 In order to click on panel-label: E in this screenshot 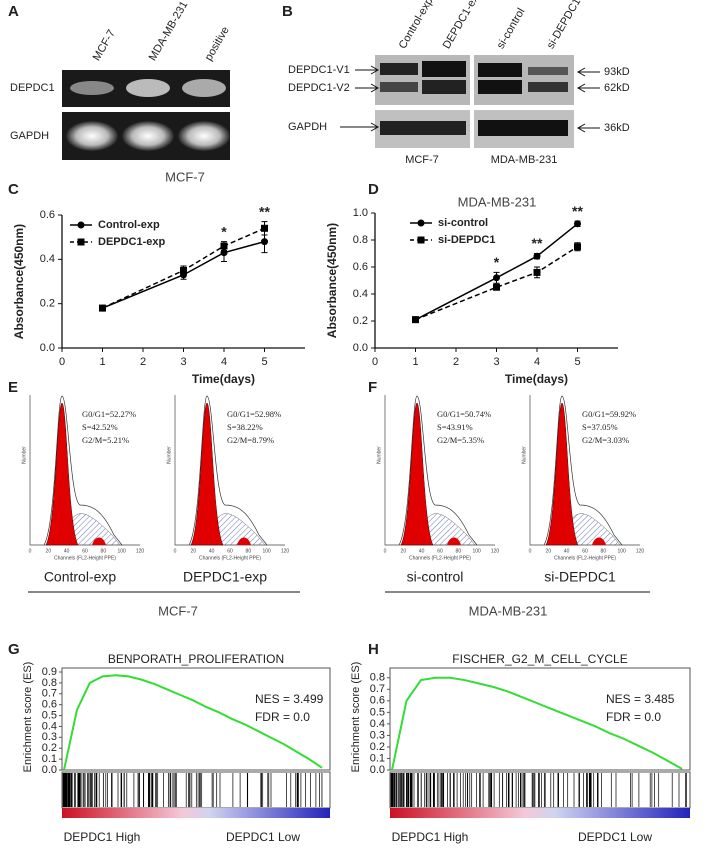, I will do `click(13, 387)`.